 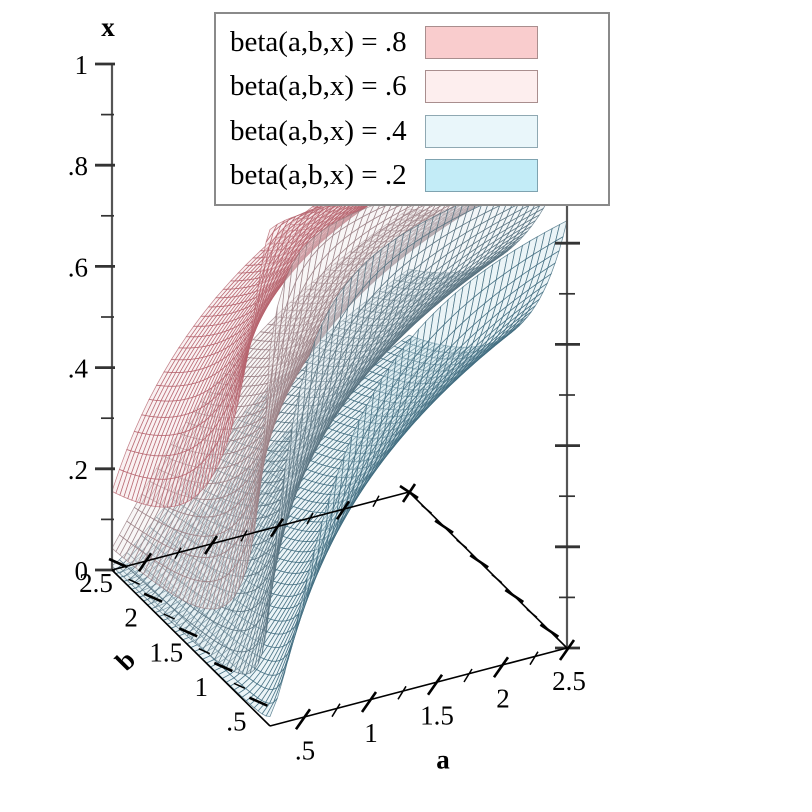 What do you see at coordinates (414, 131) in the screenshot?
I see `legend-item-2: beta(a,b,x) = .4` at bounding box center [414, 131].